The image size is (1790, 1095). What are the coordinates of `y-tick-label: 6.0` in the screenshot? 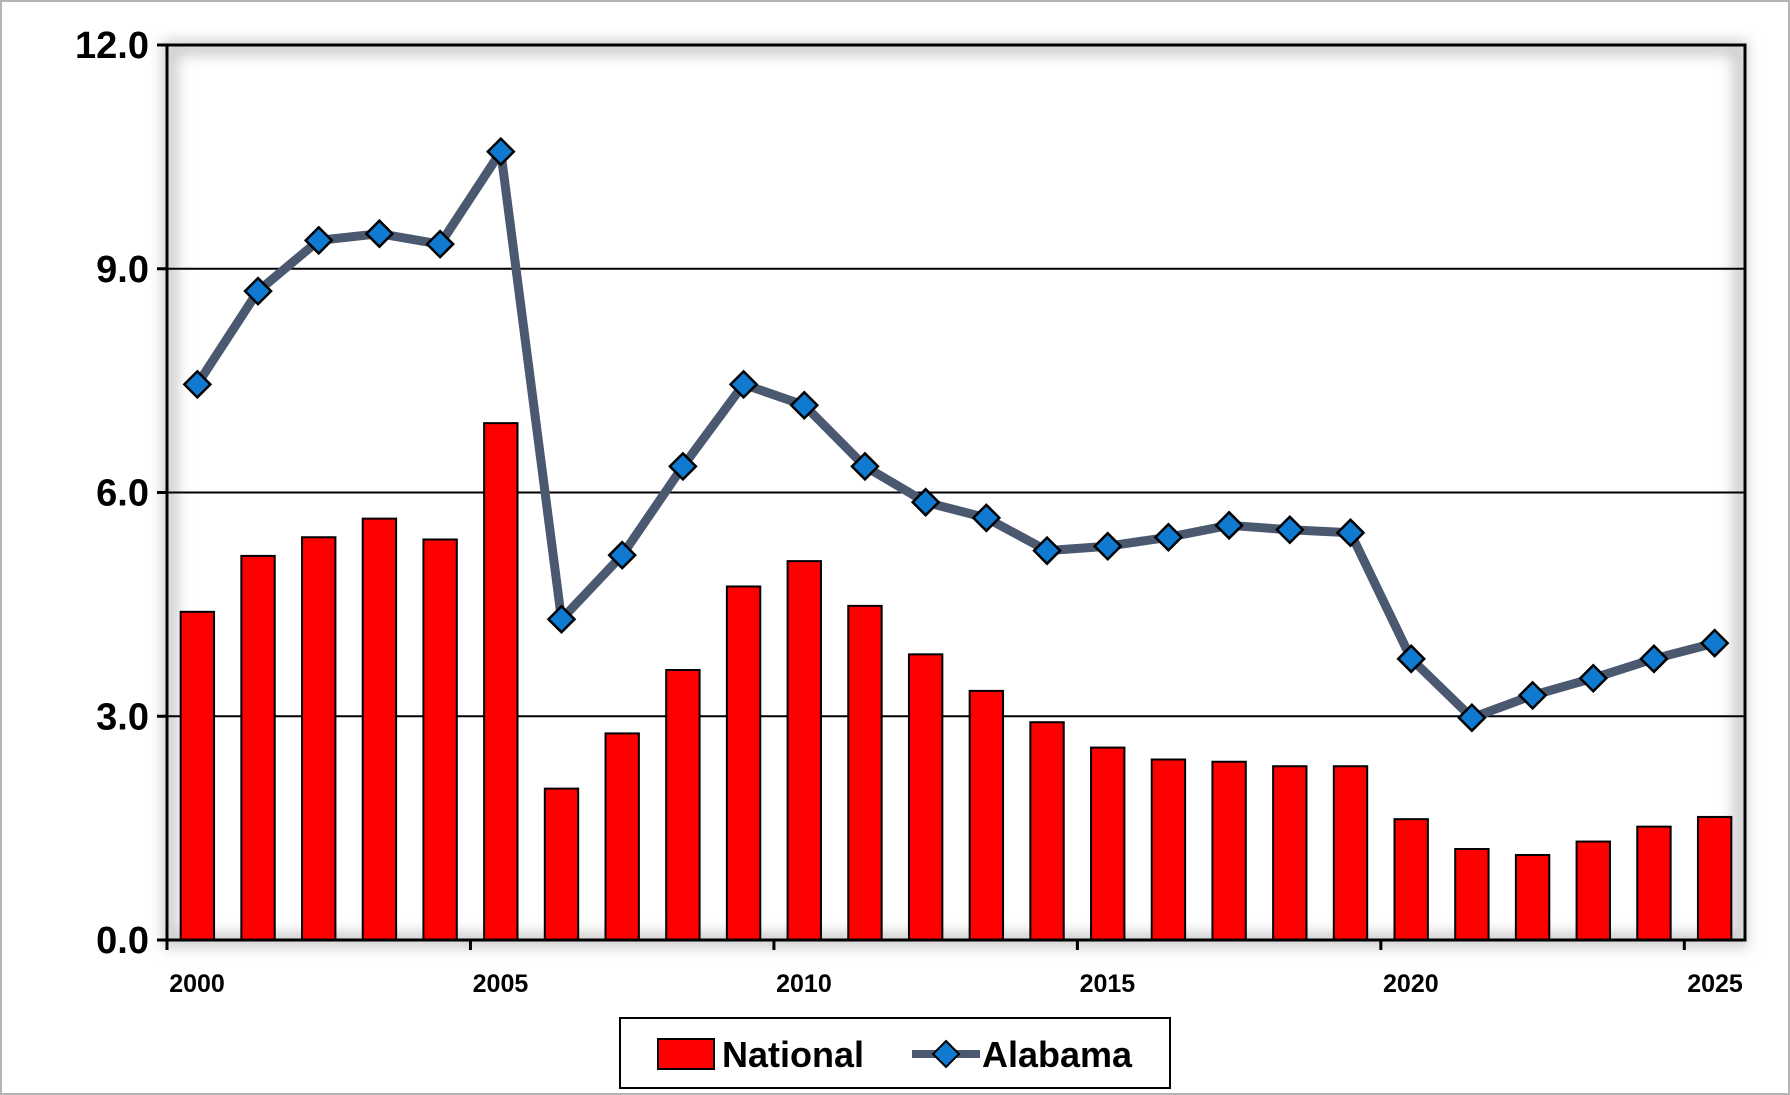 It's located at (122, 494).